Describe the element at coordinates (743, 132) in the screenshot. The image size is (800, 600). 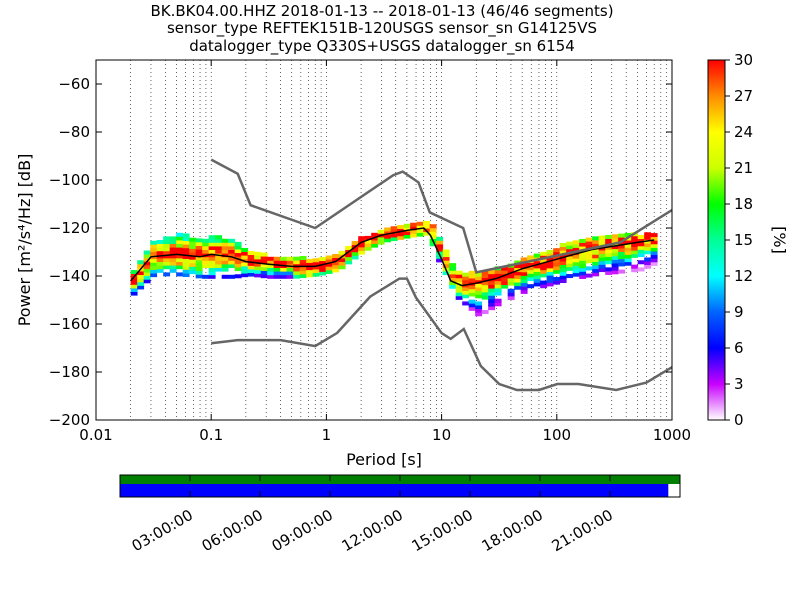
I see `colorbar-tick-label: 24` at that location.